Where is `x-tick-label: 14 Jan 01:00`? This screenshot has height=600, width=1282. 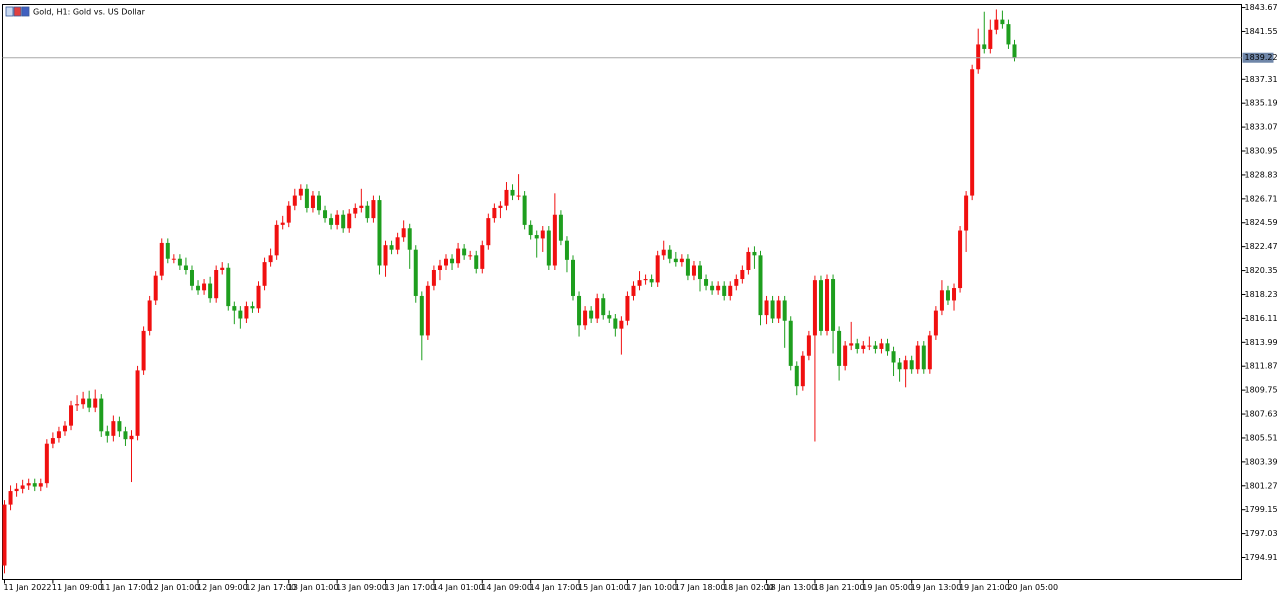
x-tick-label: 14 Jan 01:00 is located at coordinates (458, 587).